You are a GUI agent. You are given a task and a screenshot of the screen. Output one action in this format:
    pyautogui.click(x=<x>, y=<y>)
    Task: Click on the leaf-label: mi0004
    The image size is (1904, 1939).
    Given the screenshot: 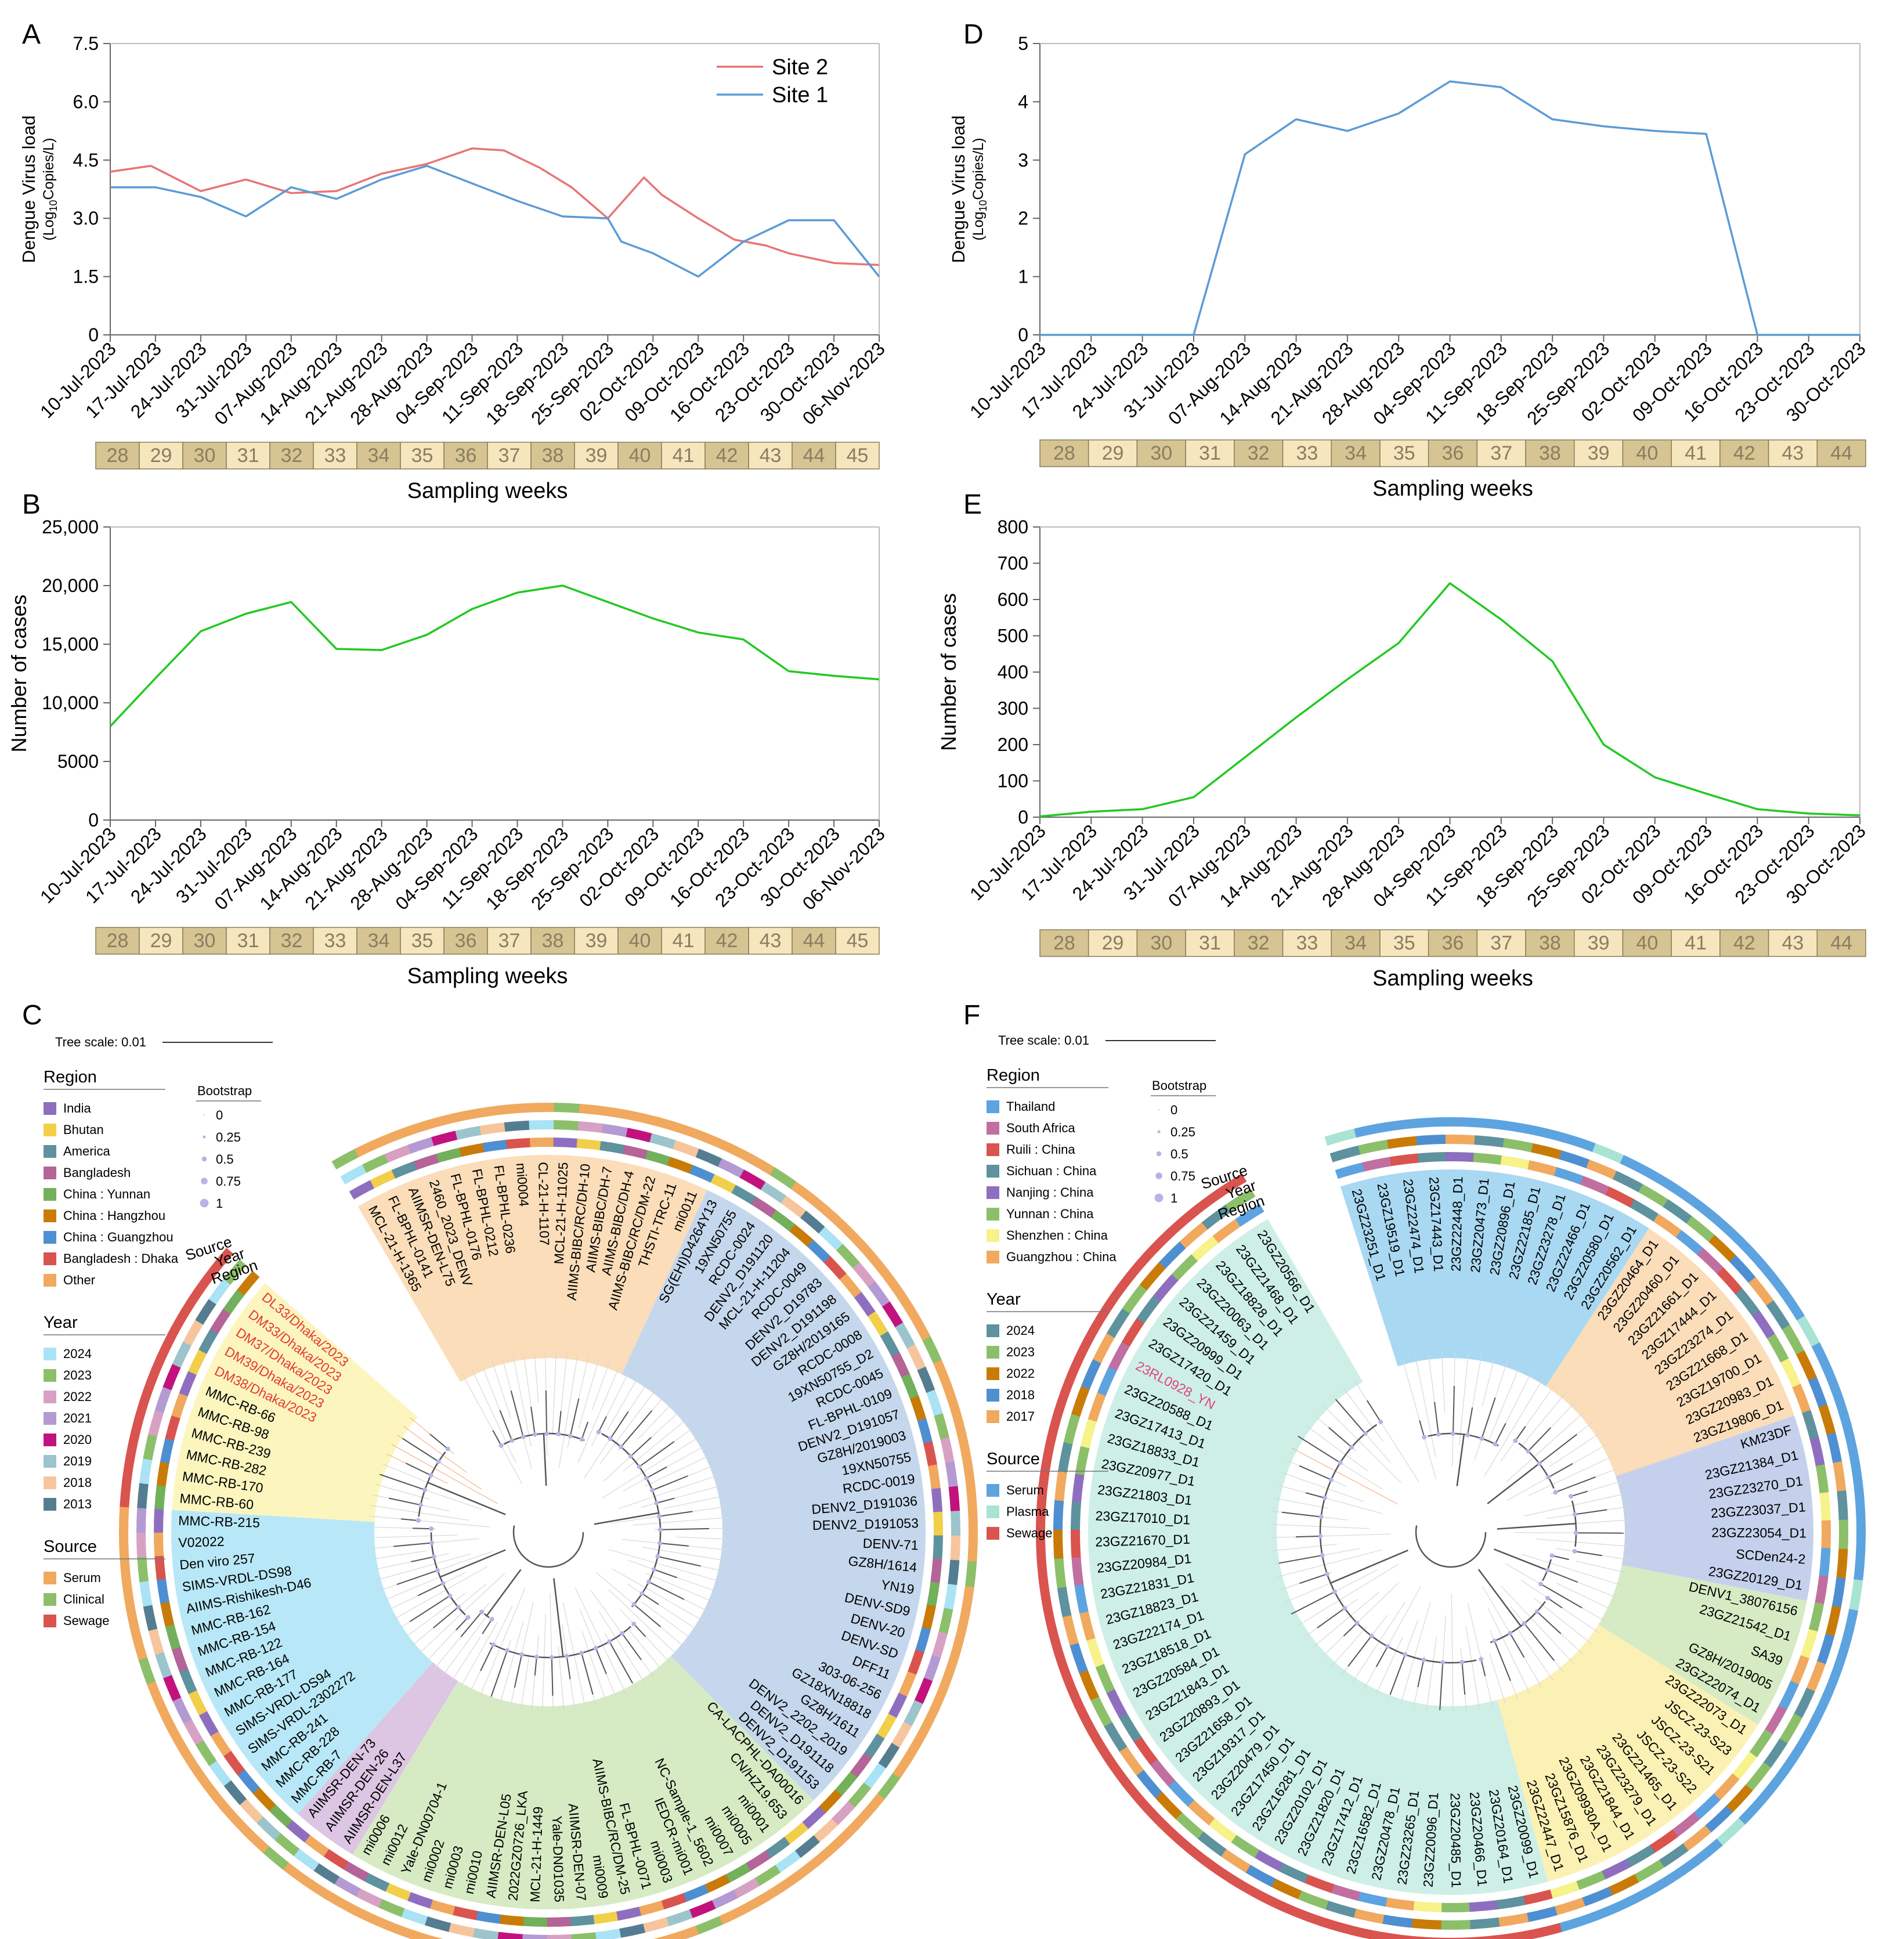 What is the action you would take?
    pyautogui.click(x=523, y=1184)
    